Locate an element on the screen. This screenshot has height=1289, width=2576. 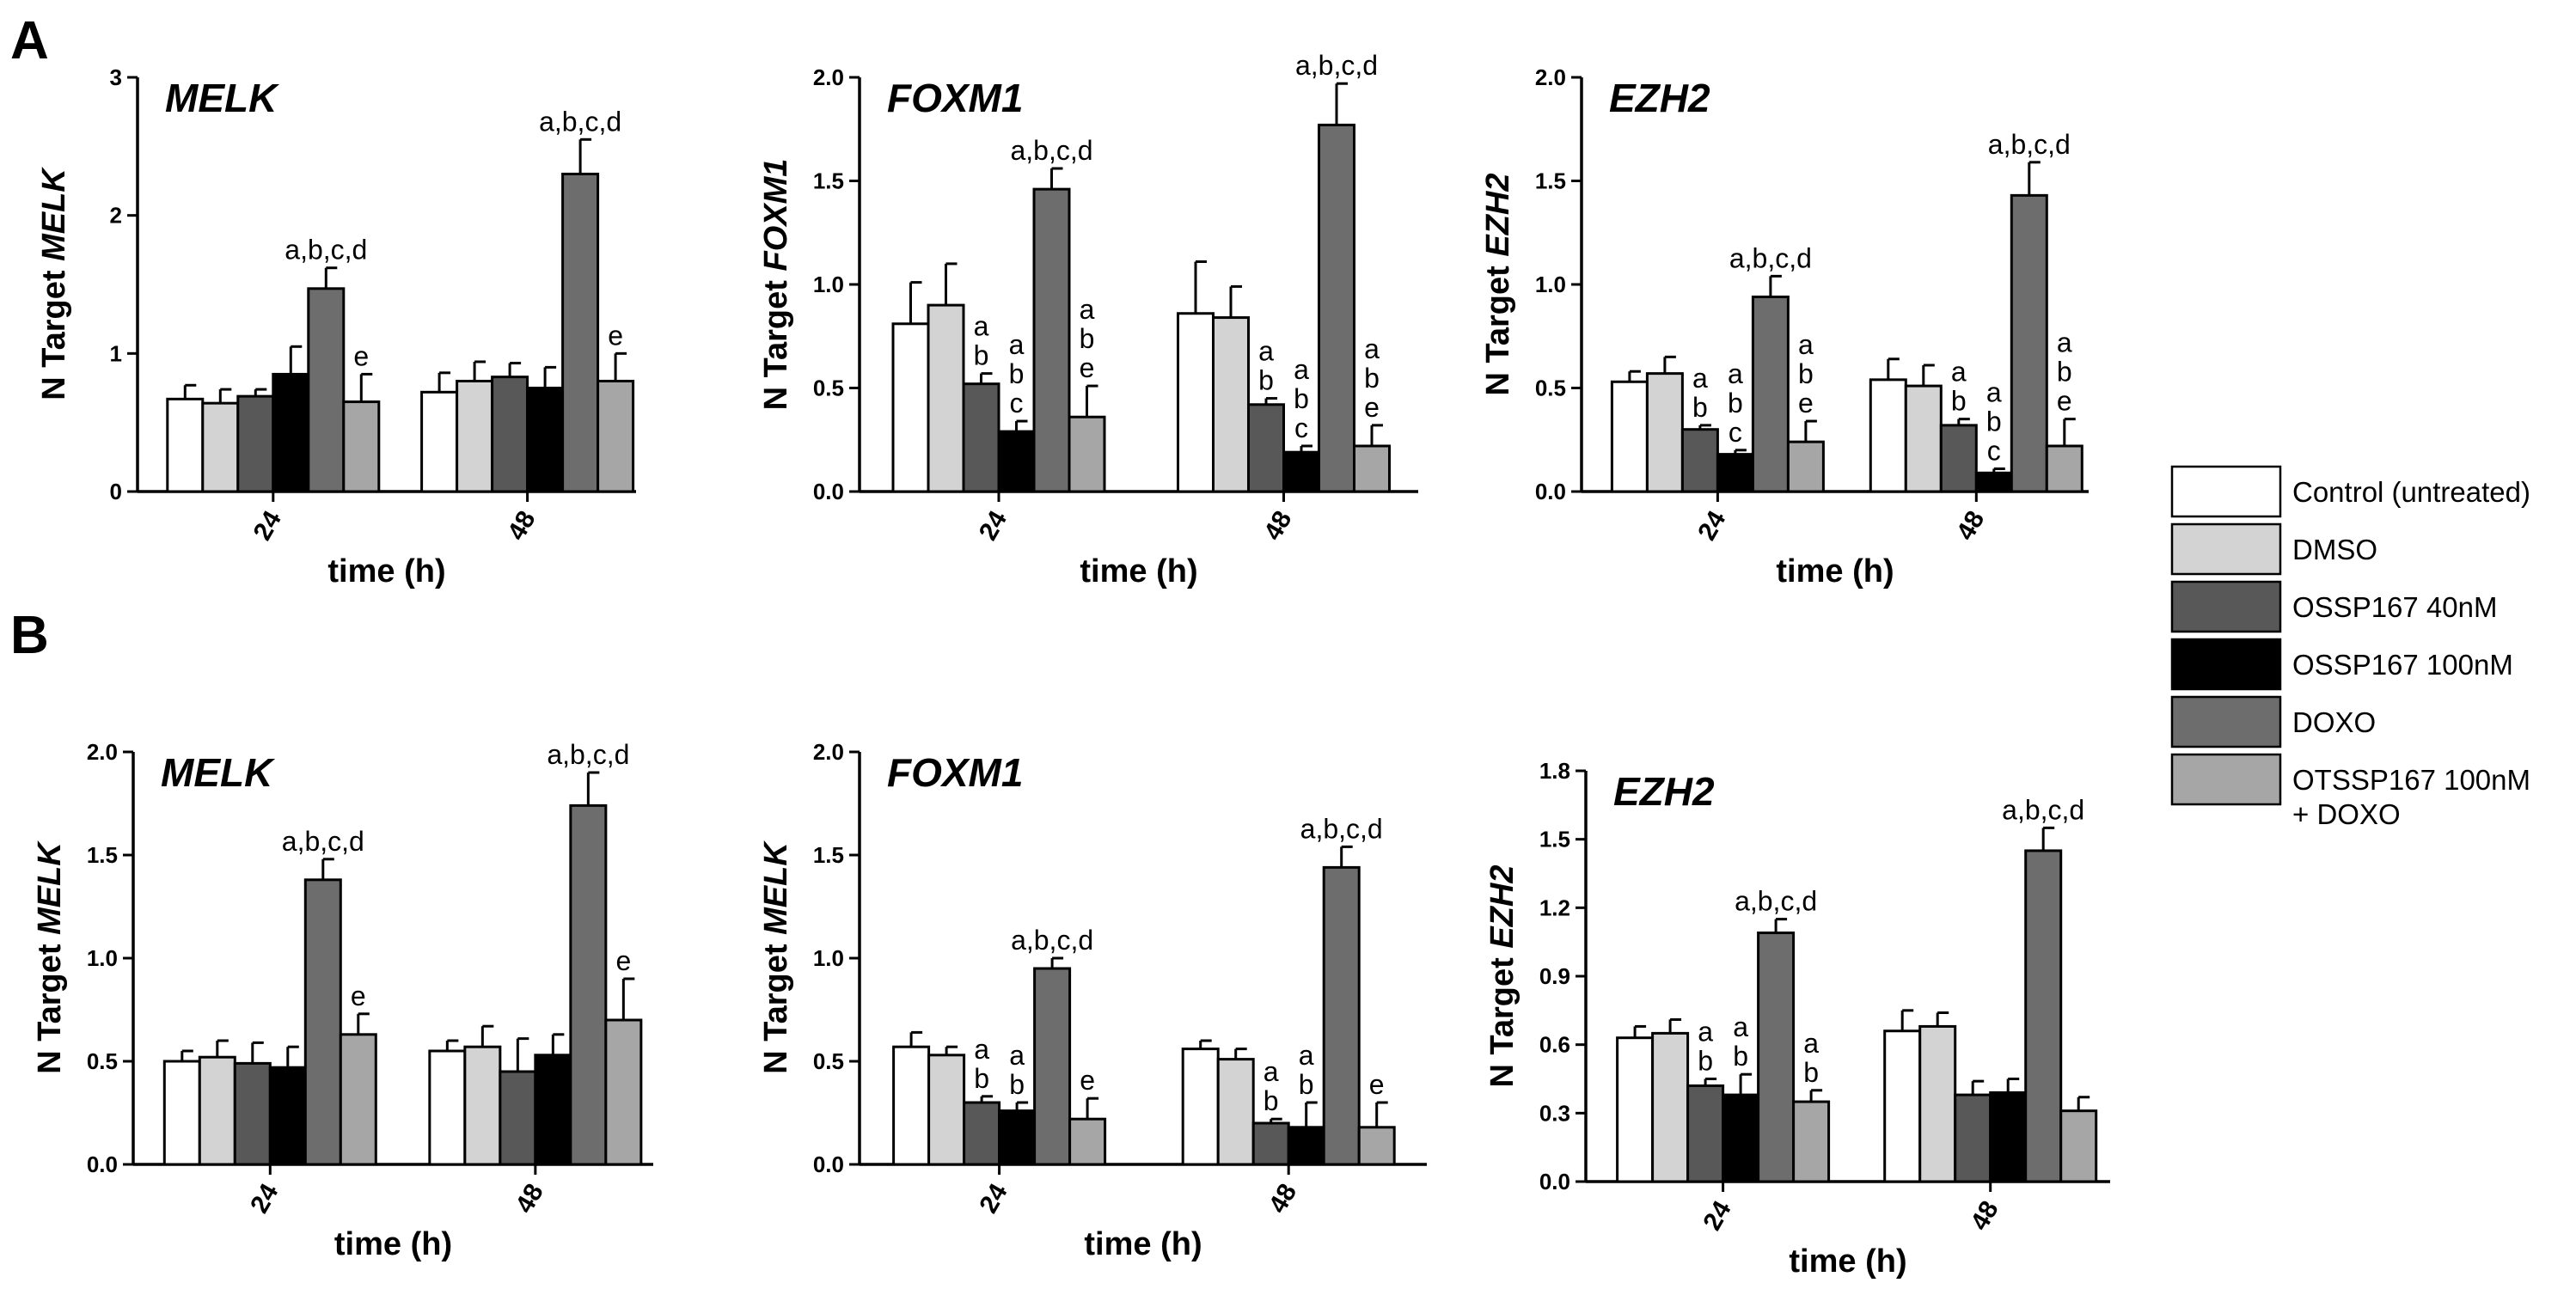
legend-label: OSSP167 40nM is located at coordinates (2394, 607).